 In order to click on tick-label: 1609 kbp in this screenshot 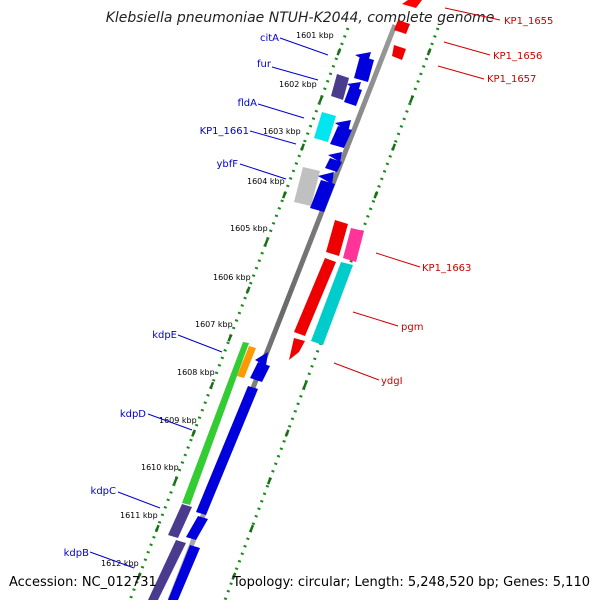, I will do `click(178, 420)`.